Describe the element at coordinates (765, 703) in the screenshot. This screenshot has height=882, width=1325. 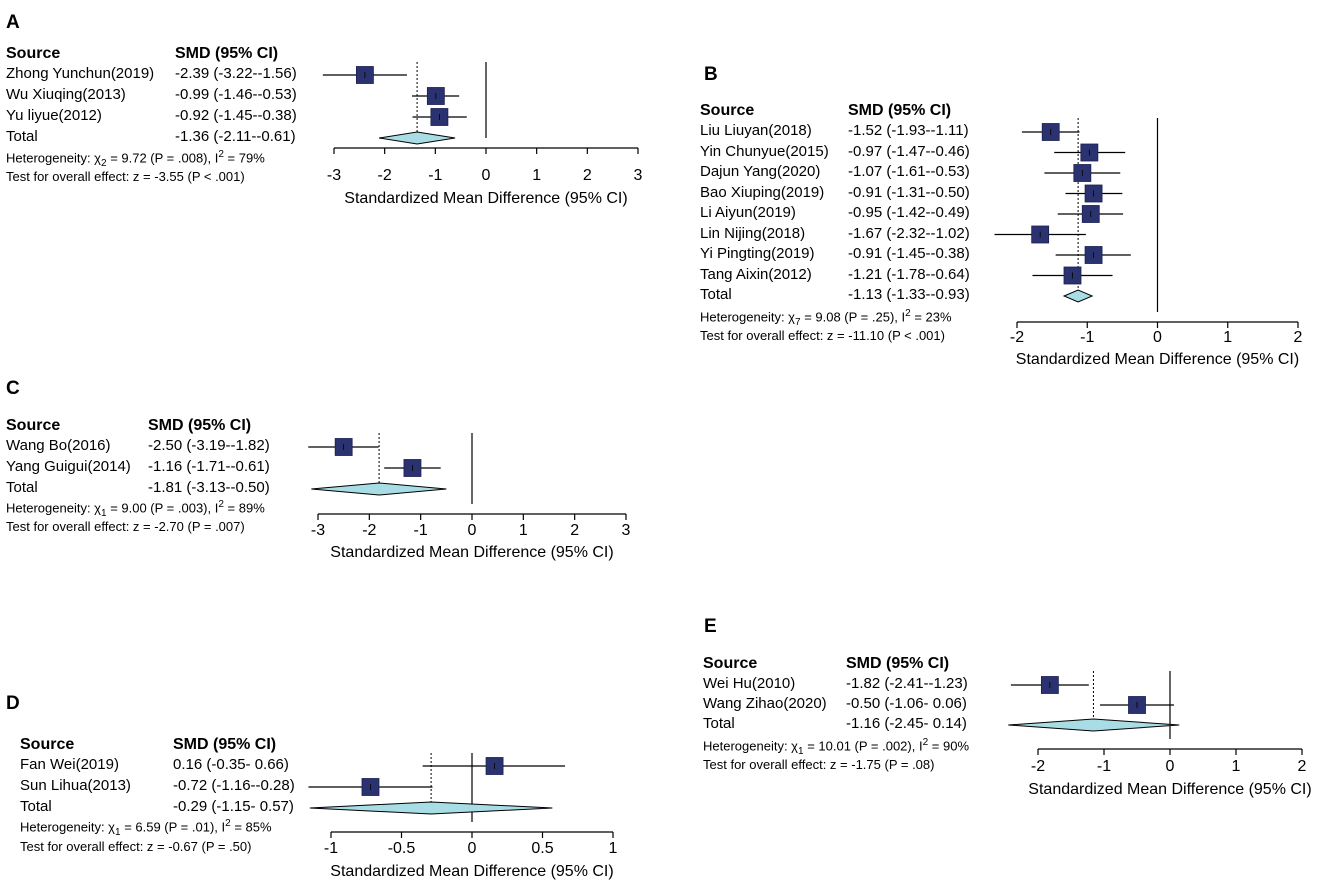
I see `study-name: Wang Zihao(2020)` at that location.